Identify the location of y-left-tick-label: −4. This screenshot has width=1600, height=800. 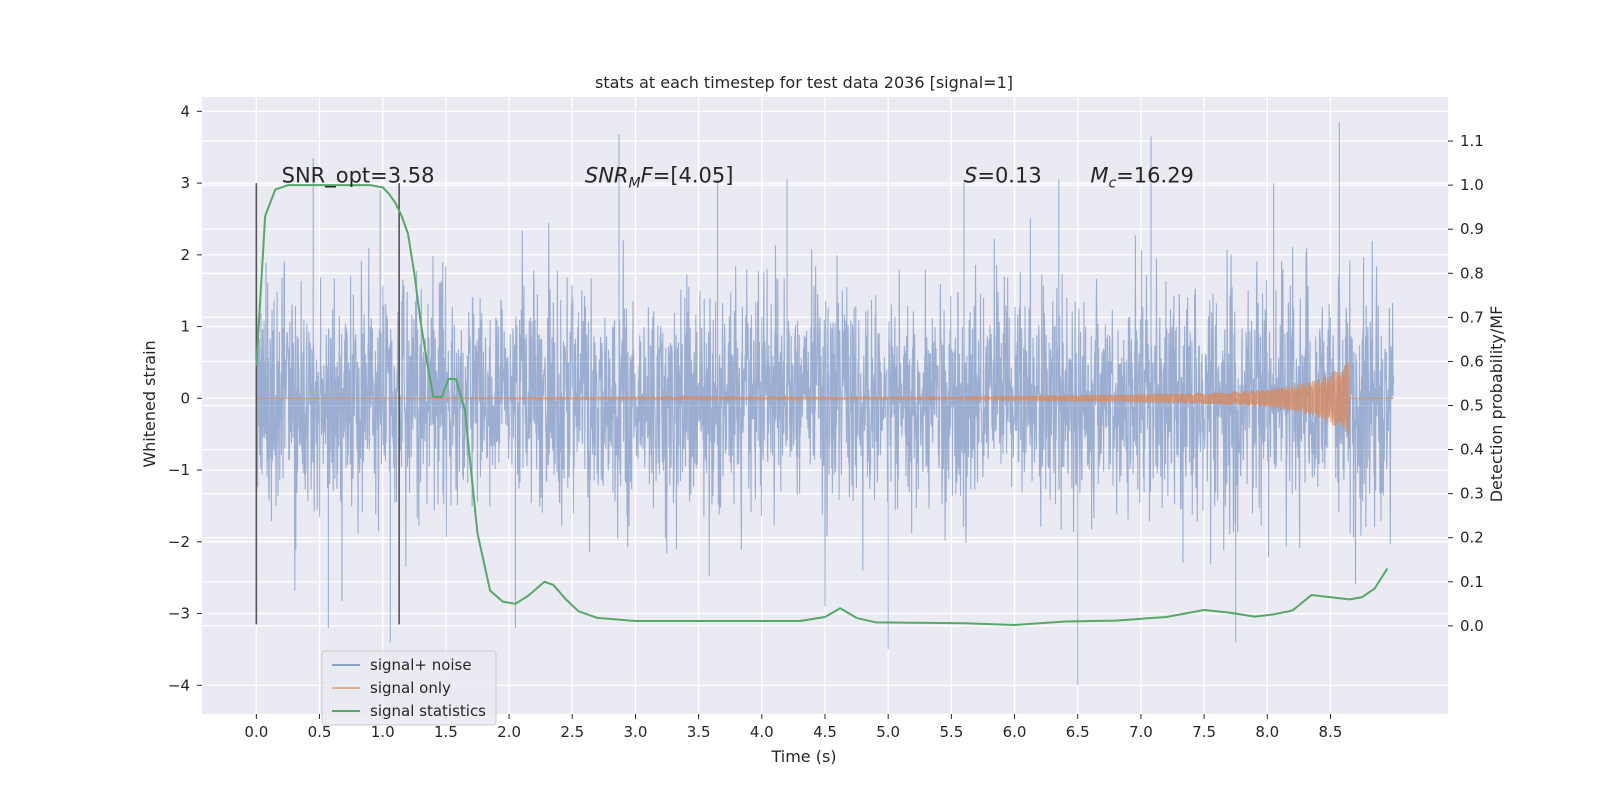
(179, 685).